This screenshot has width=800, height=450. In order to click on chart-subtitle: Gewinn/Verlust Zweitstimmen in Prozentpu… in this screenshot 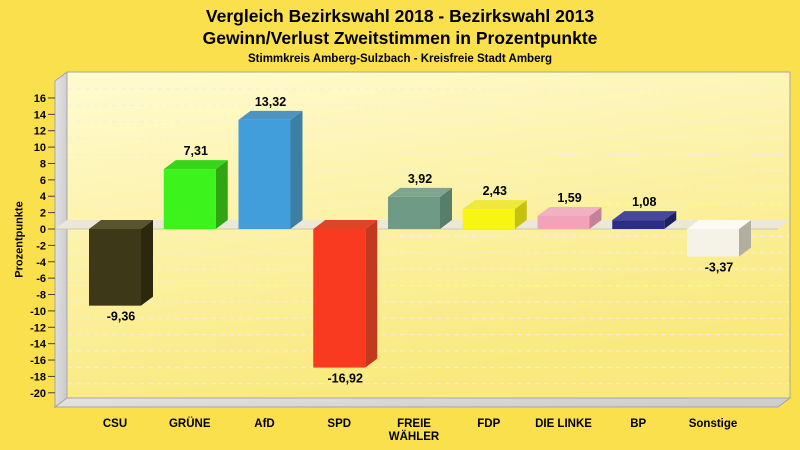, I will do `click(400, 38)`.